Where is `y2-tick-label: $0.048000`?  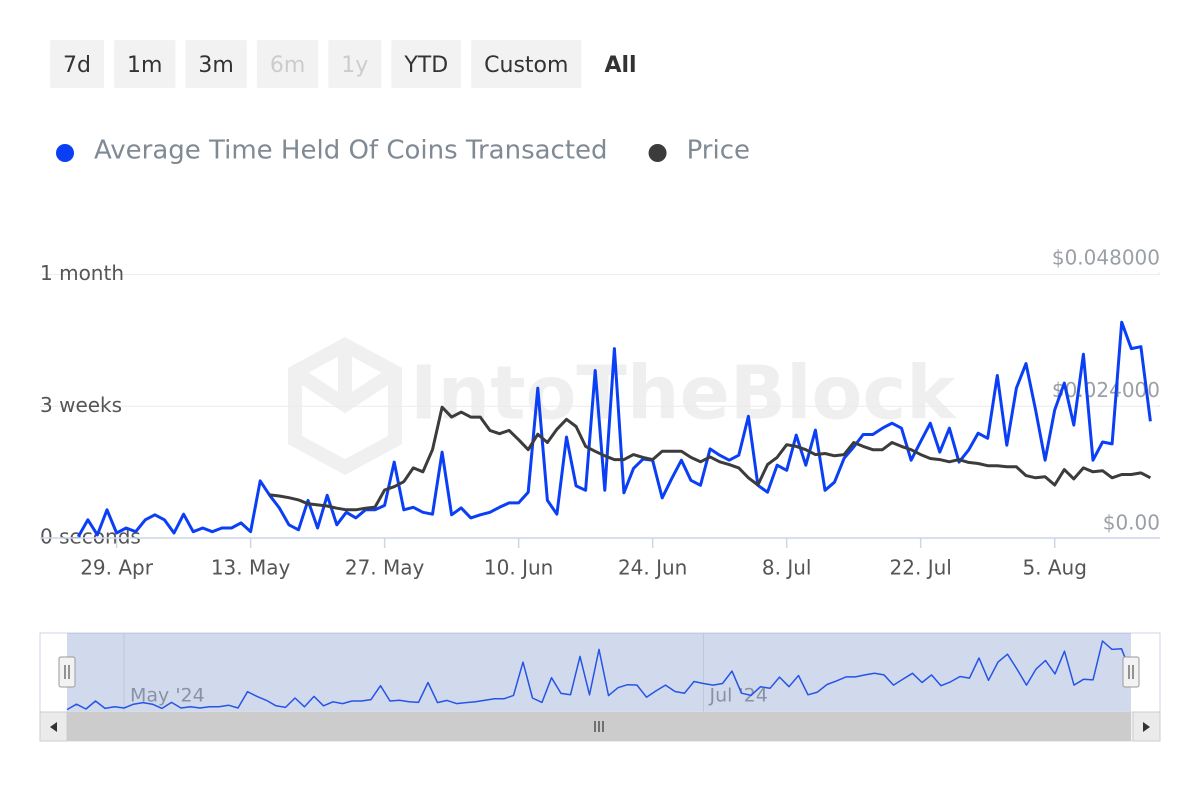
y2-tick-label: $0.048000 is located at coordinates (1106, 258).